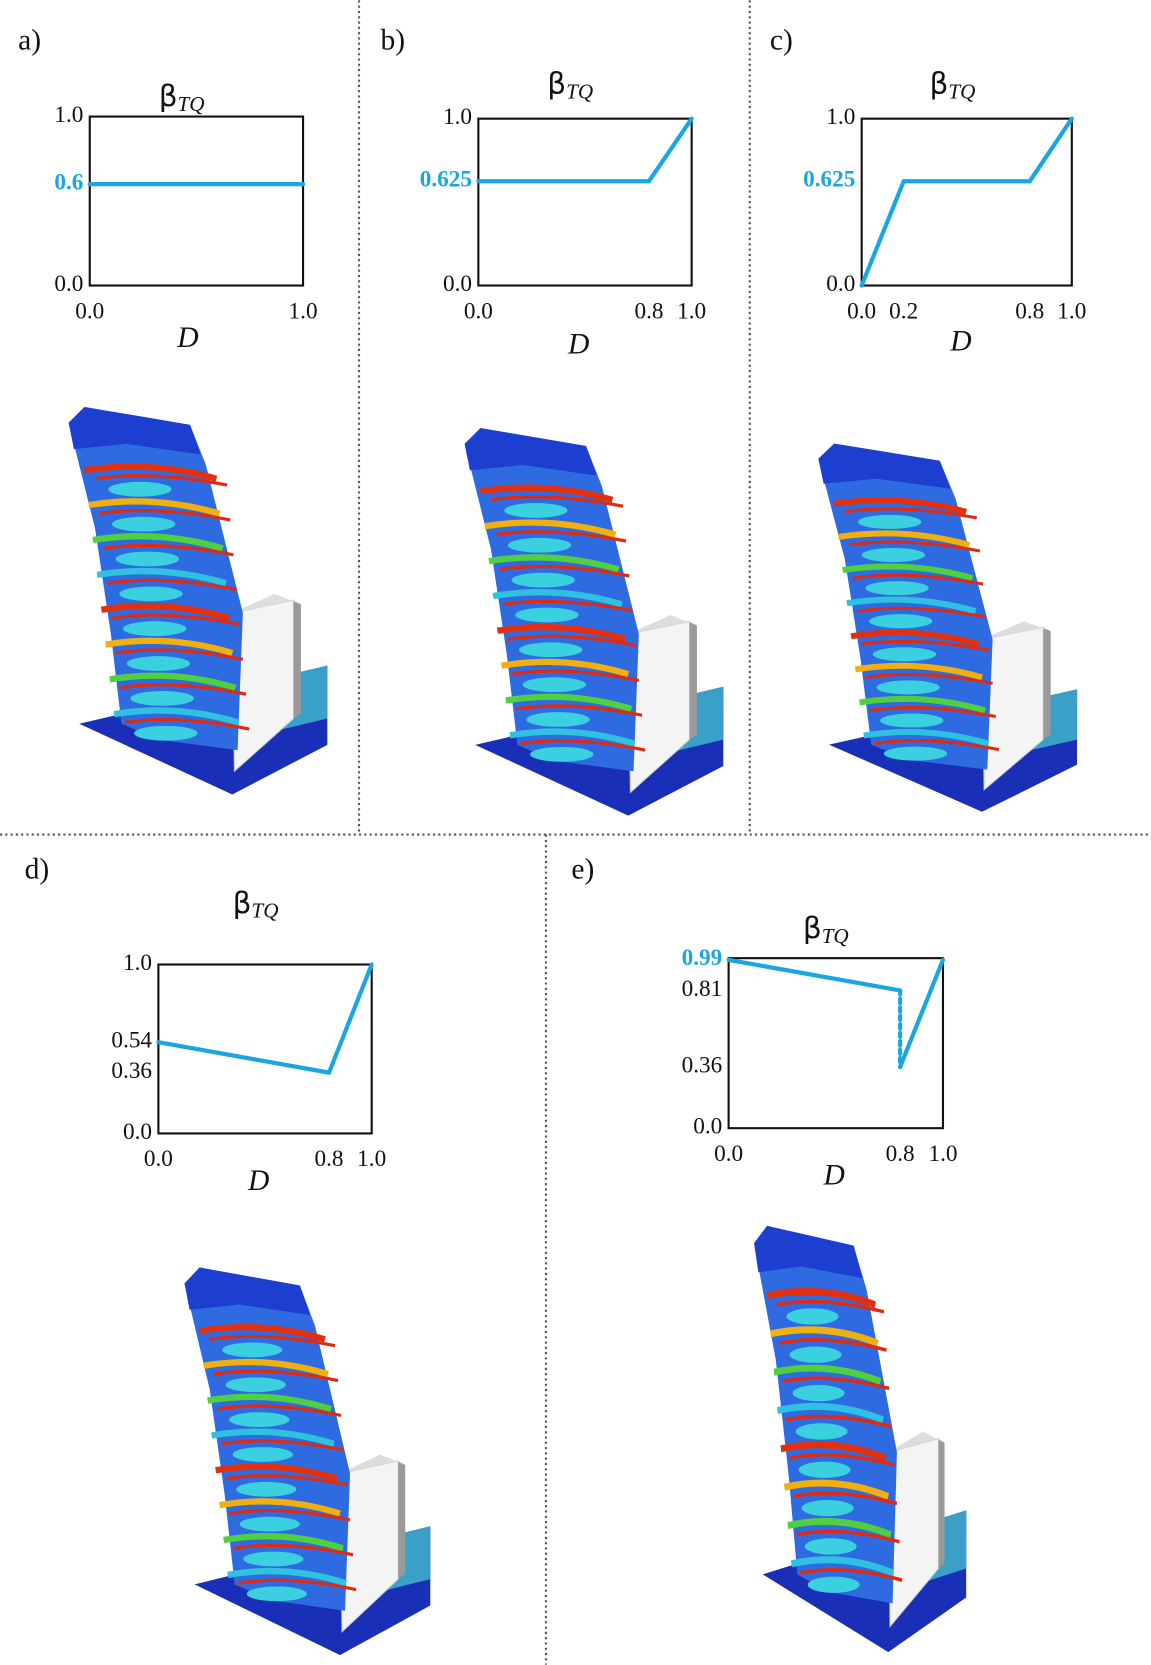 The image size is (1151, 1665). Describe the element at coordinates (707, 1126) in the screenshot. I see `y-tick-label: 0.0` at that location.